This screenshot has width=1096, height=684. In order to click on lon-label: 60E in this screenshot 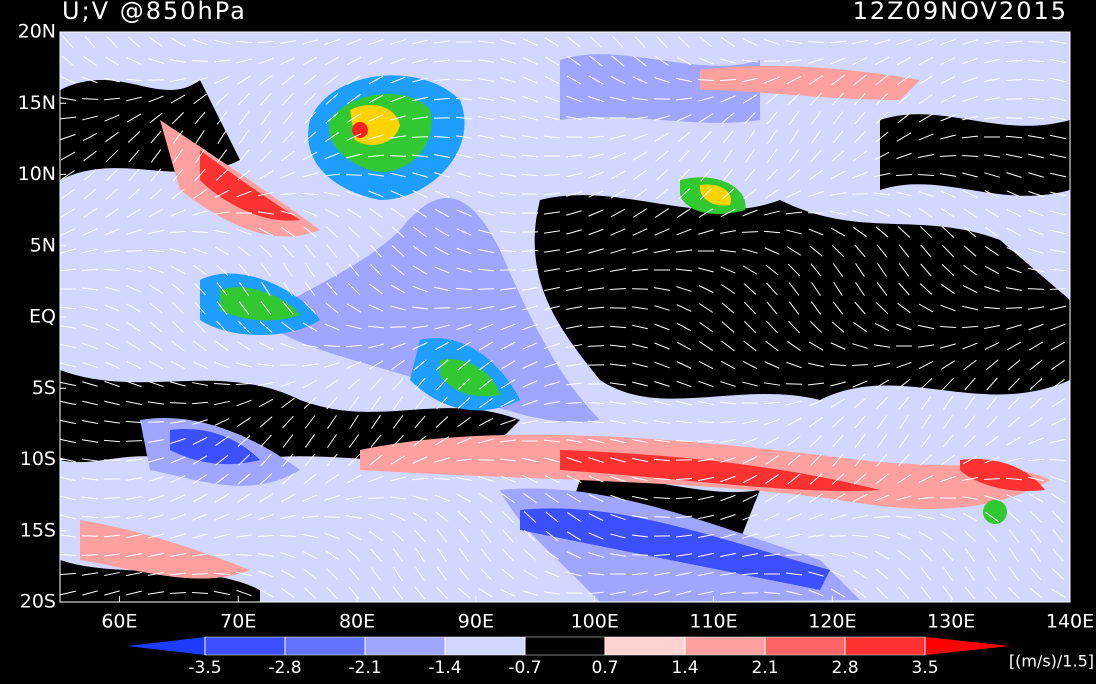, I will do `click(119, 622)`.